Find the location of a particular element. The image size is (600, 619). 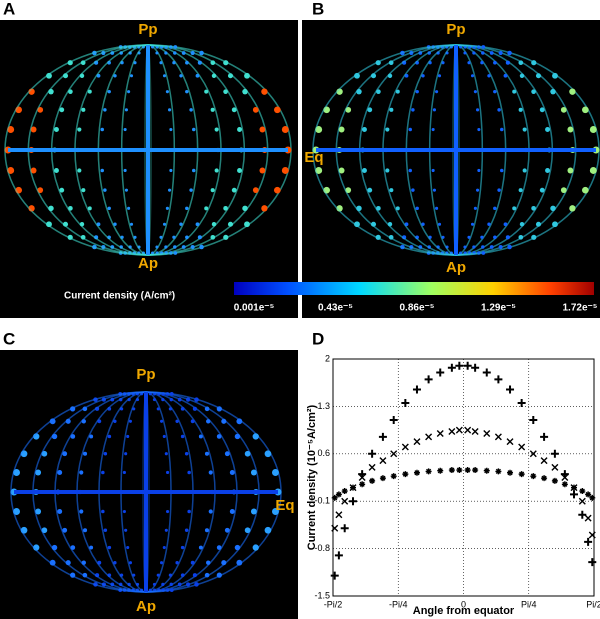

x-axis-title: Angle from equator is located at coordinates (464, 611).